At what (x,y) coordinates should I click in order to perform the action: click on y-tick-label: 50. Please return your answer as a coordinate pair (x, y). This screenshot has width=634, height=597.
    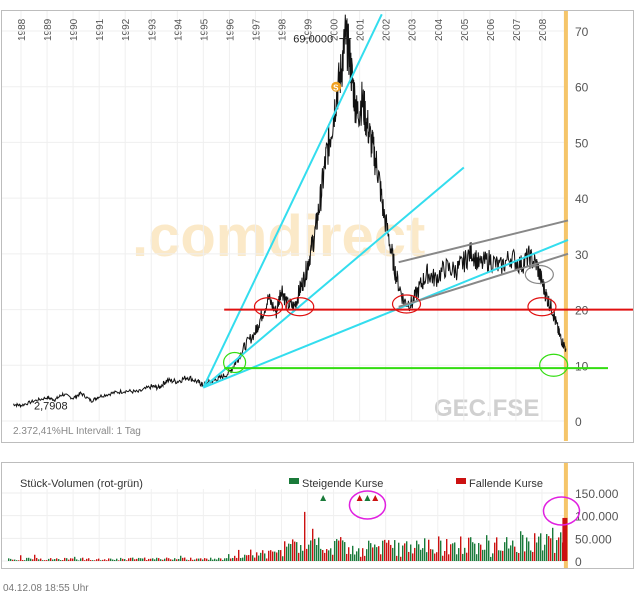
    Looking at the image, I should click on (582, 143).